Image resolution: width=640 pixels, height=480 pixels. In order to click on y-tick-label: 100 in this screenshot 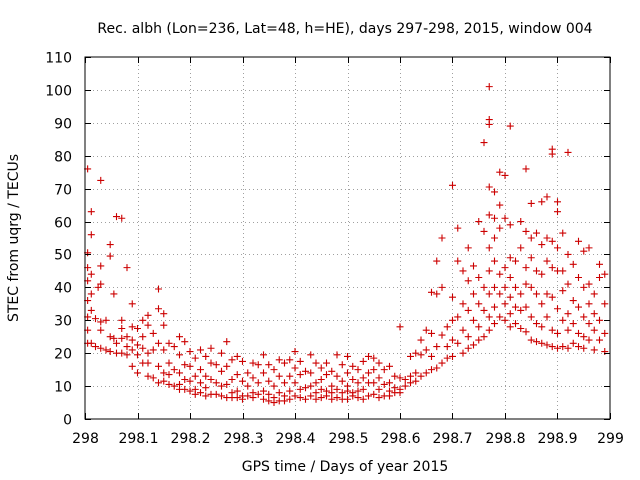, I will do `click(58, 92)`.